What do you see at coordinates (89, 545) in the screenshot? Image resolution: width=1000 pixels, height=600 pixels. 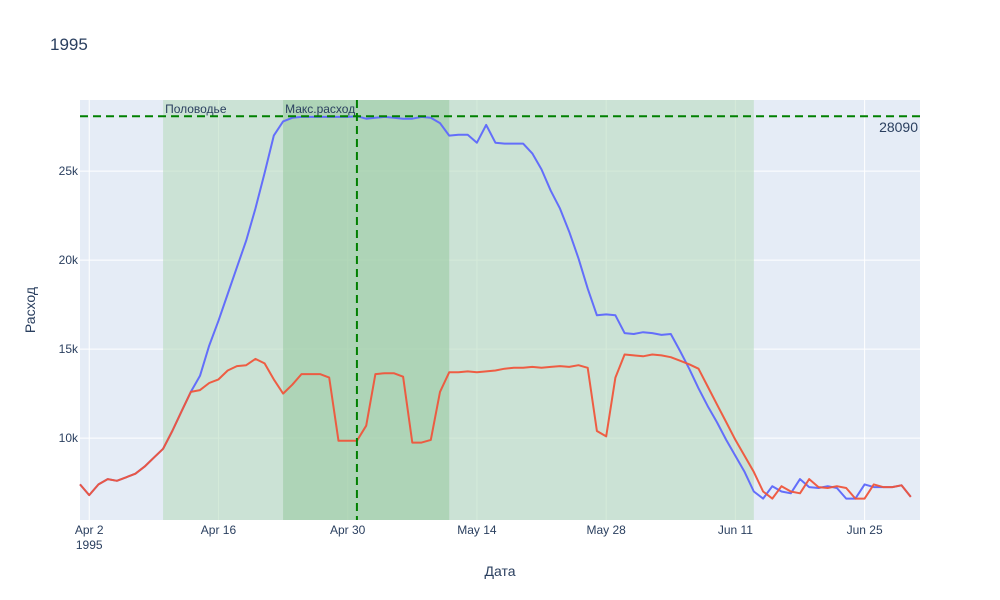 I see `x-tick-sublabel: 1995` at bounding box center [89, 545].